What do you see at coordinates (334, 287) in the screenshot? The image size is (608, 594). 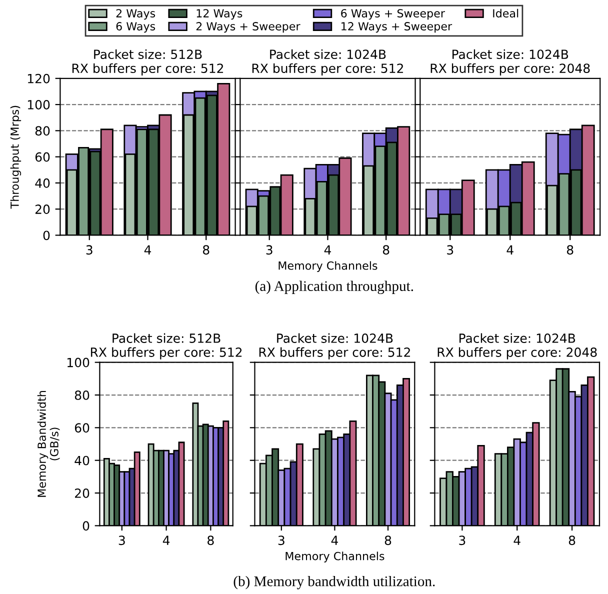 I see `text: (a) Application throughput.` at bounding box center [334, 287].